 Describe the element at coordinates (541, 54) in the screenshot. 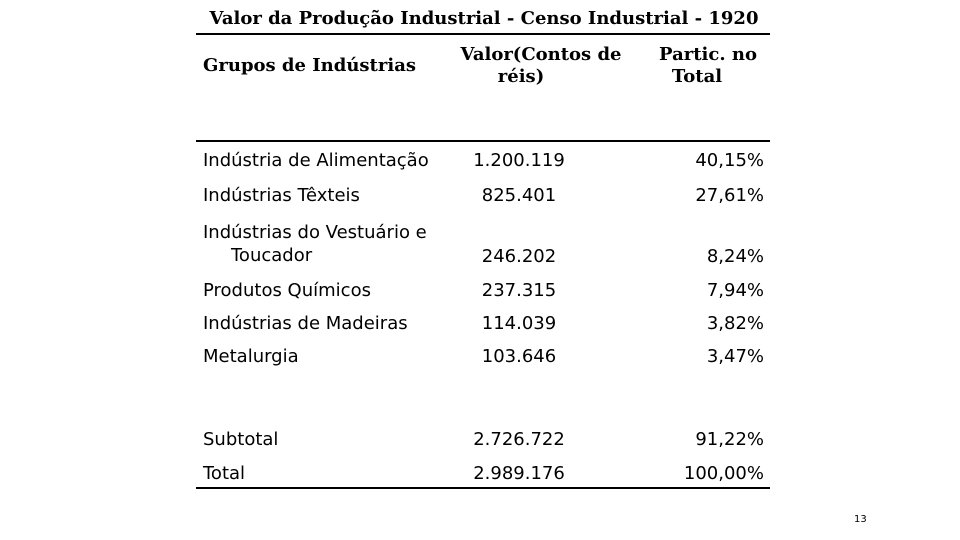

I see `header-value-line1: Valor(Contos de` at that location.